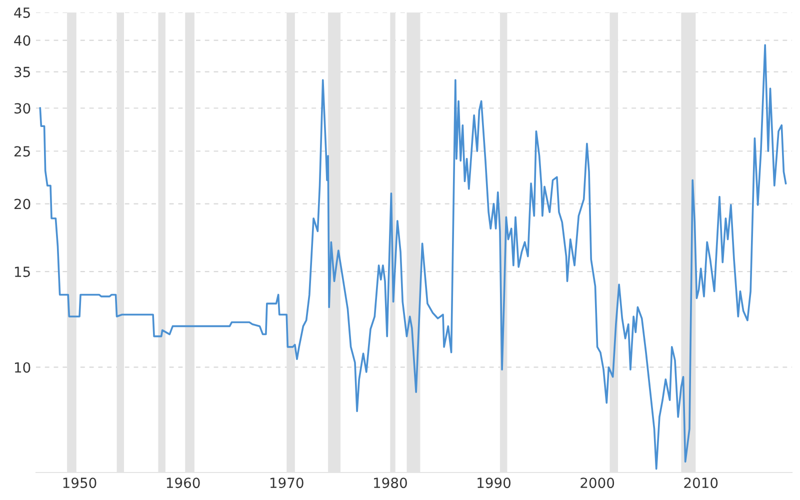 This screenshot has height=500, width=800. I want to click on x-tick-label: 2010, so click(701, 483).